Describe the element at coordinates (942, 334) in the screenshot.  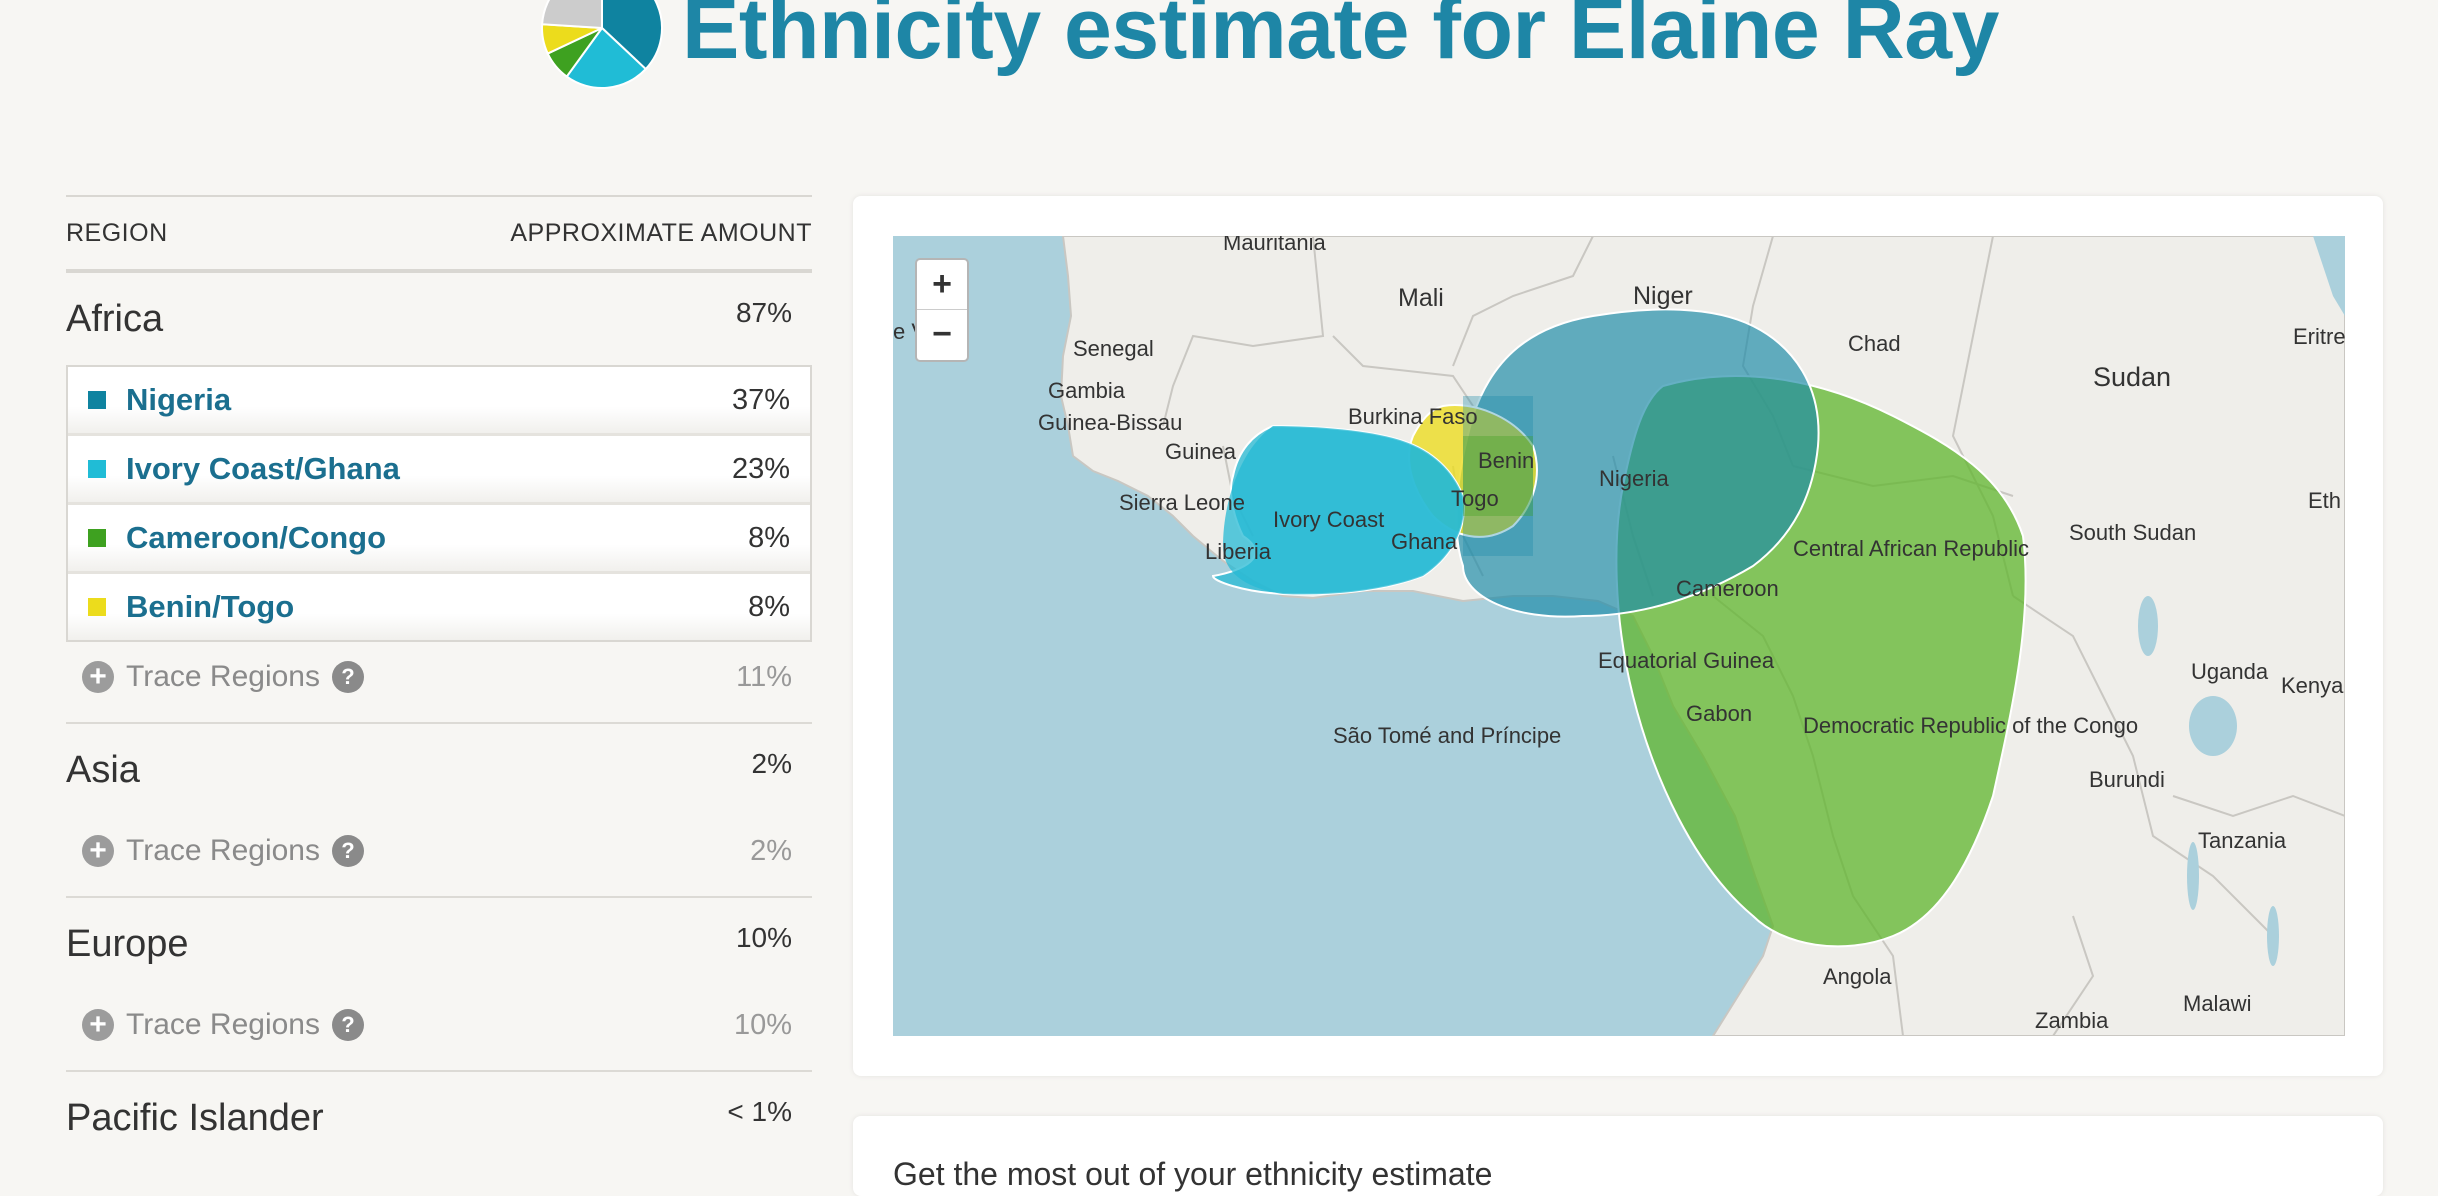
I see `zoom-out-button: −` at that location.